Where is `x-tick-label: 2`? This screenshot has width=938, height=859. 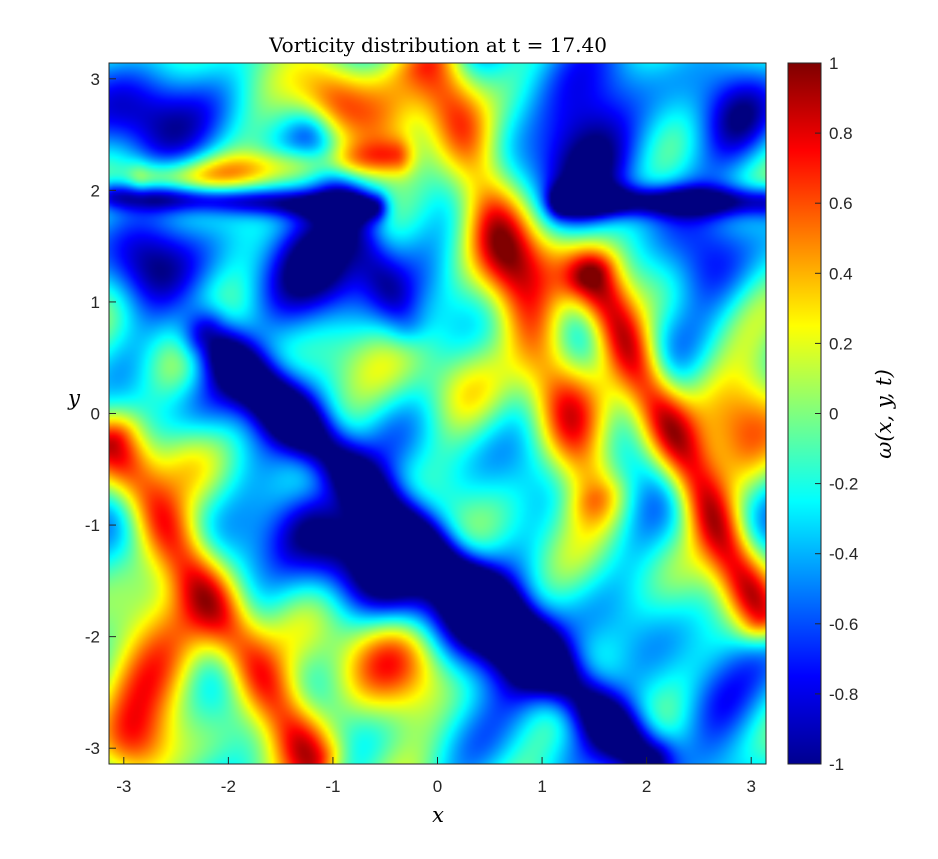 x-tick-label: 2 is located at coordinates (646, 786).